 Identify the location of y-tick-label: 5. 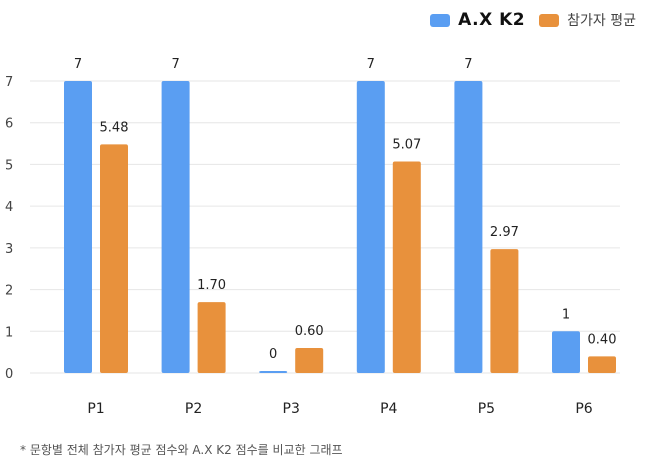
(9, 165).